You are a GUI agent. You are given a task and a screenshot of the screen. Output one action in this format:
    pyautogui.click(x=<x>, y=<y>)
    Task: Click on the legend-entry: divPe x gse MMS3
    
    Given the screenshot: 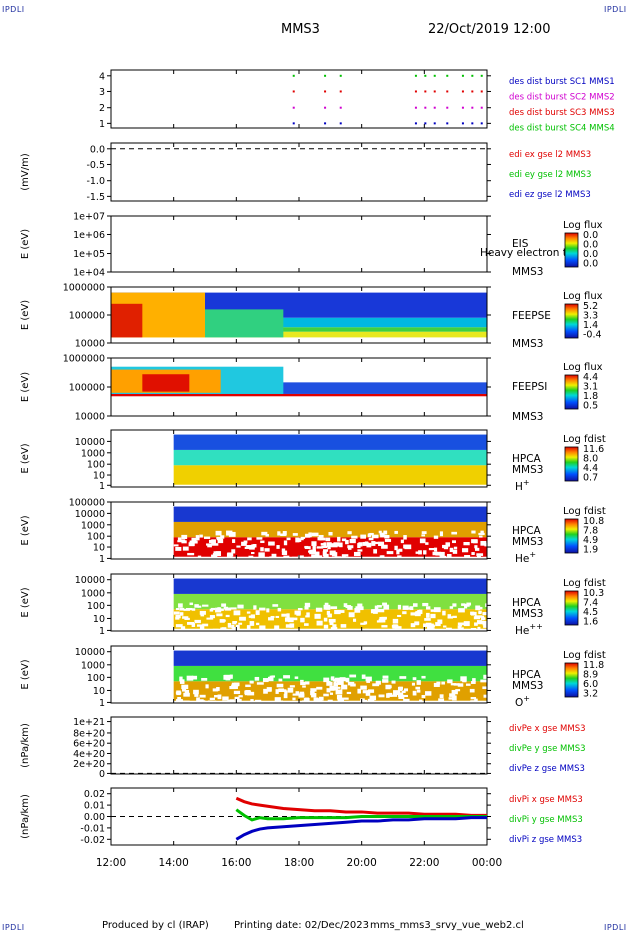 What is the action you would take?
    pyautogui.click(x=547, y=729)
    